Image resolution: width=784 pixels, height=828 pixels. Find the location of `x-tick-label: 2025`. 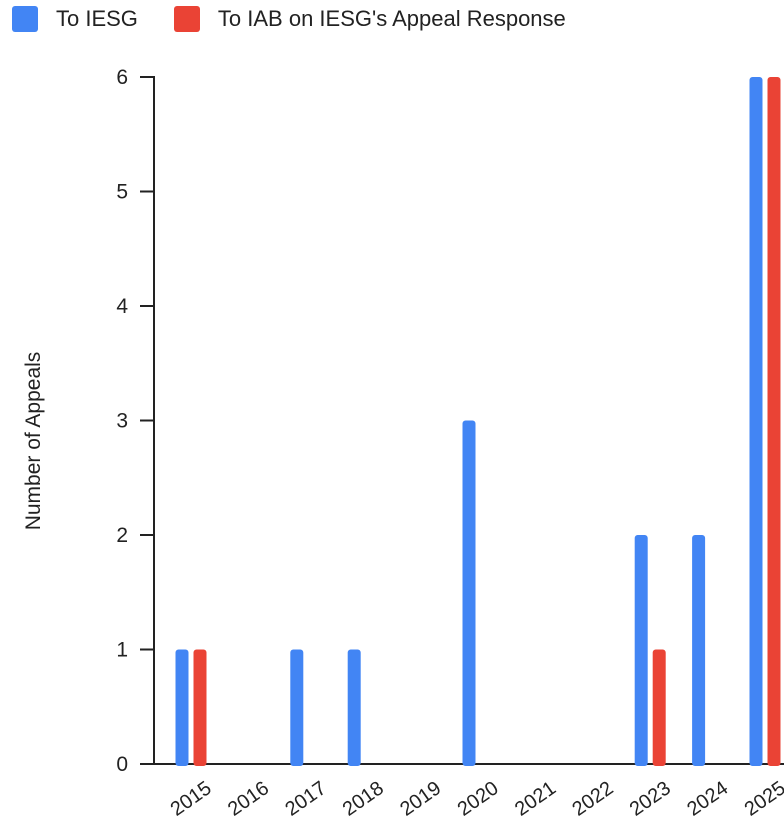

x-tick-label: 2025 is located at coordinates (762, 799).